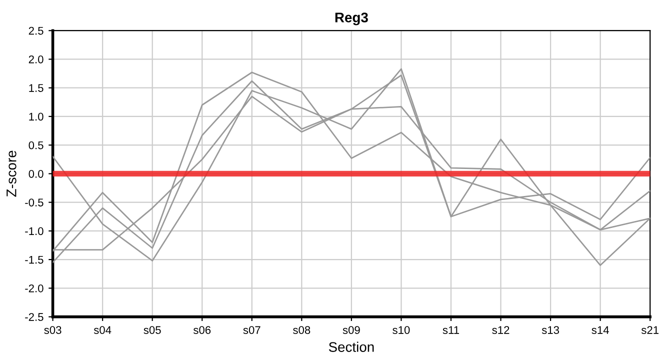  Describe the element at coordinates (501, 330) in the screenshot. I see `x-tick-label: s12` at that location.